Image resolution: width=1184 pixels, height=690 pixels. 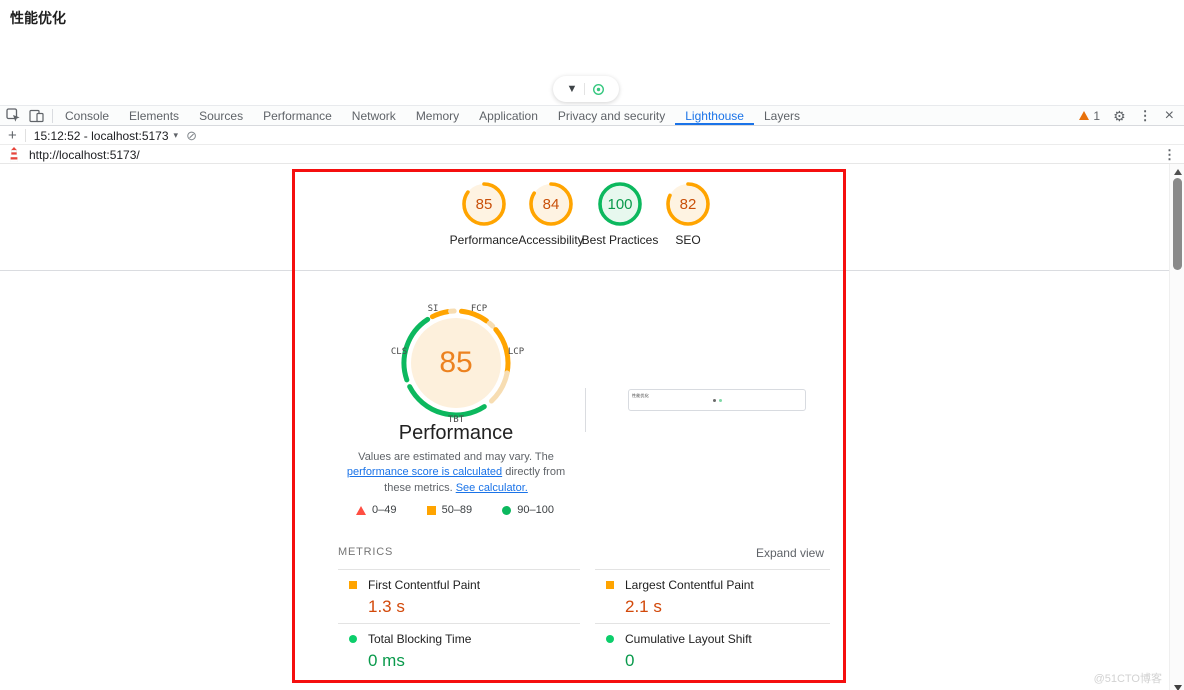 I want to click on metric-name: Cumulative Layout Shift, so click(x=688, y=639).